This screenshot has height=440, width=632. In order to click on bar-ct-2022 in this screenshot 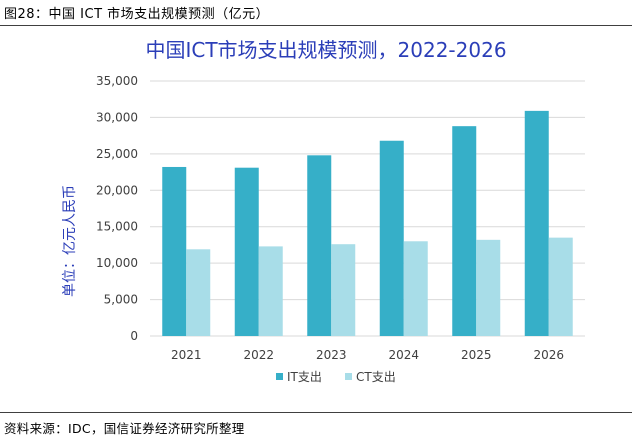, I will do `click(270, 291)`.